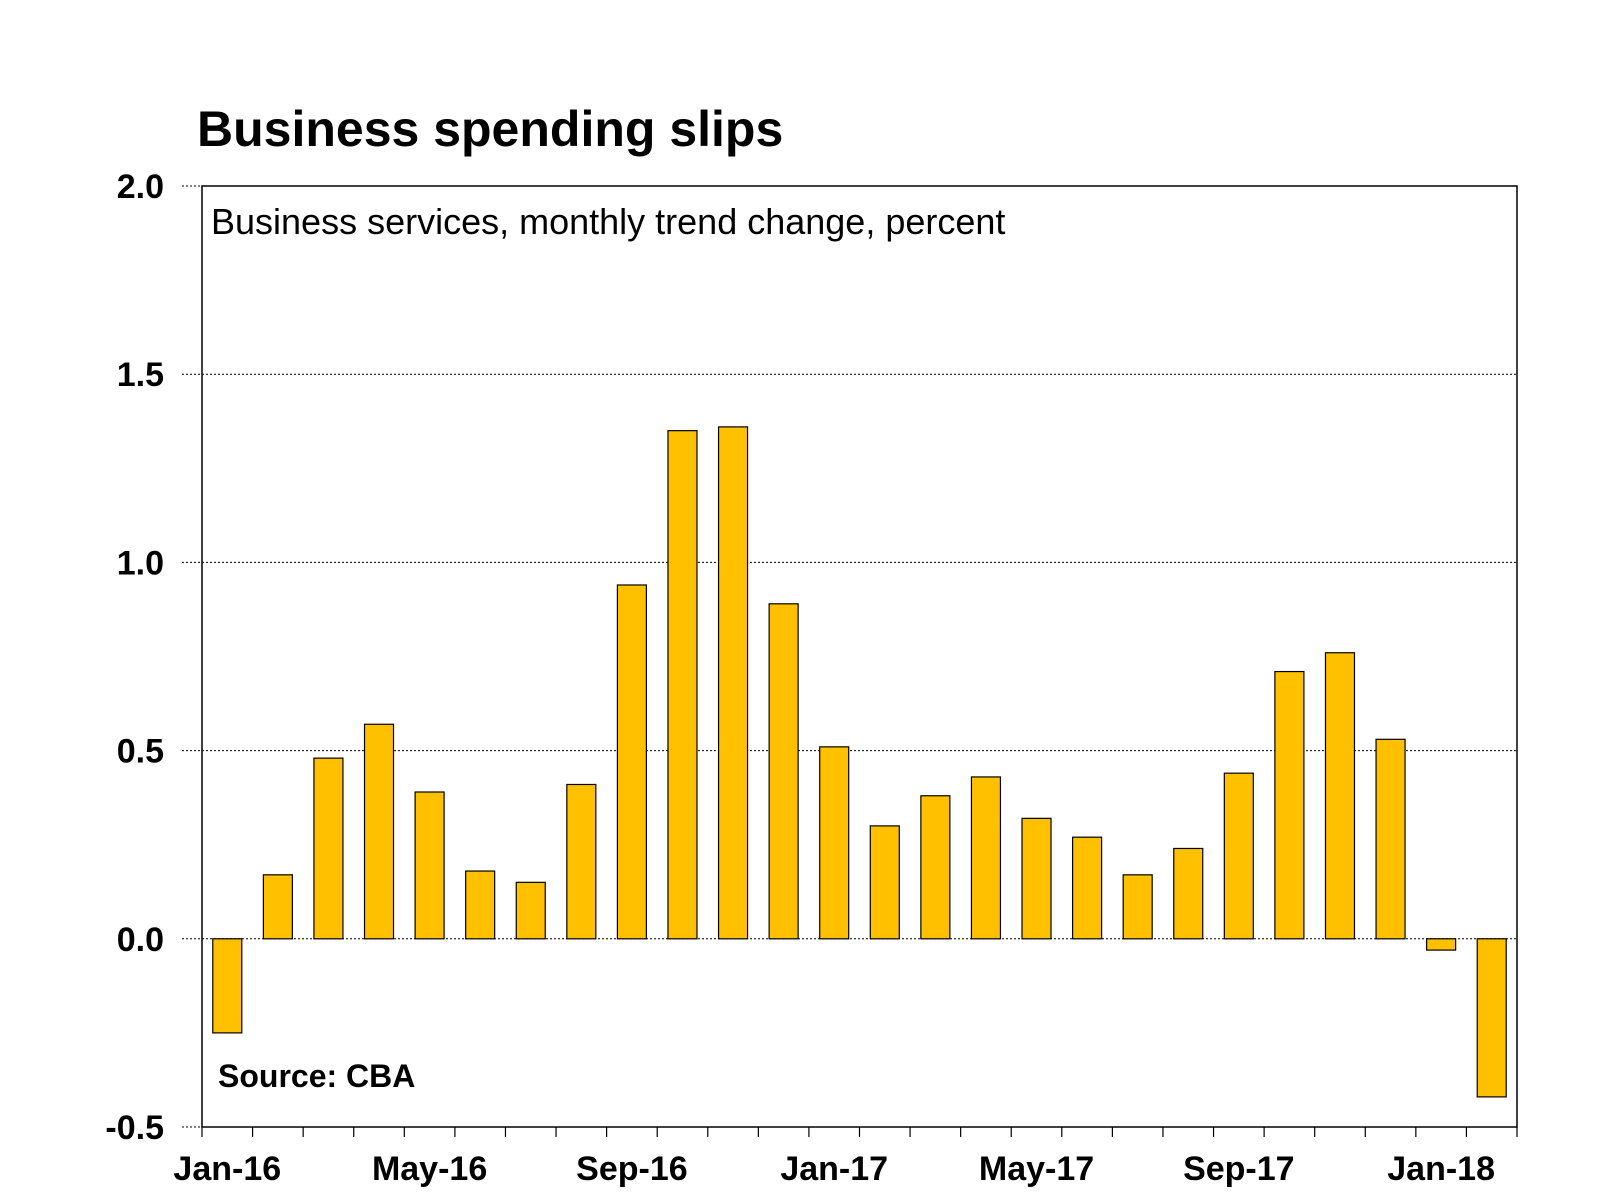 Image resolution: width=1600 pixels, height=1200 pixels. What do you see at coordinates (227, 1169) in the screenshot?
I see `x-tick-label: Jan-16` at bounding box center [227, 1169].